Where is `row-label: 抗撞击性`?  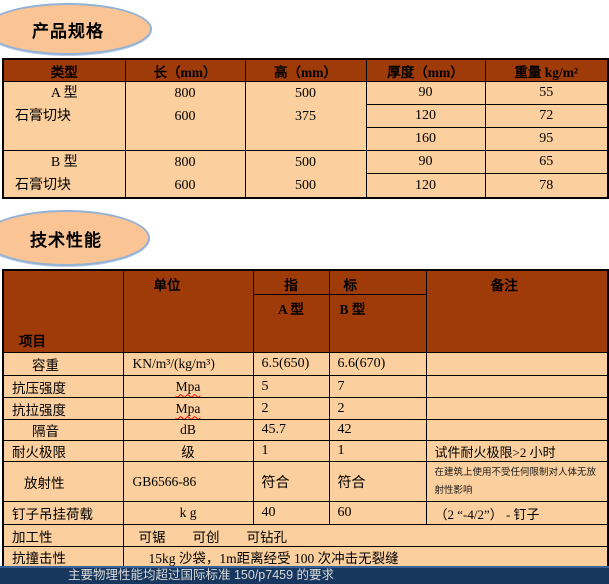 row-label: 抗撞击性 is located at coordinates (63, 557).